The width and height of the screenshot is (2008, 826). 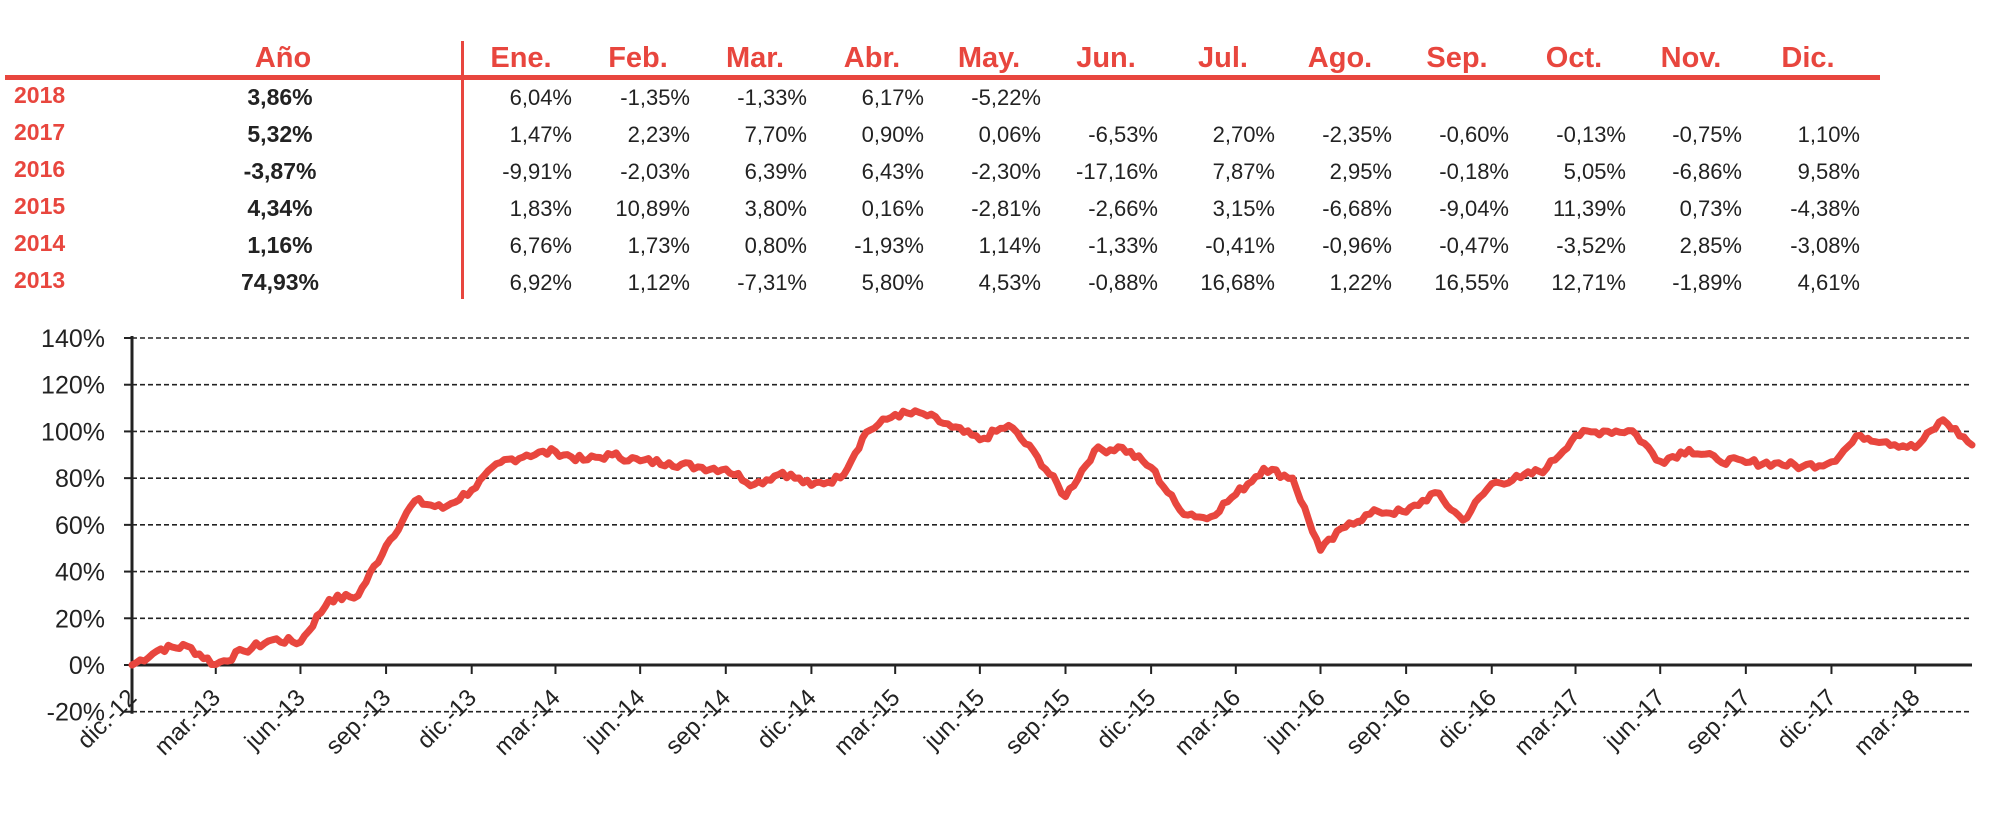 What do you see at coordinates (1009, 245) in the screenshot?
I see `monthly-return-cell: 1,14%` at bounding box center [1009, 245].